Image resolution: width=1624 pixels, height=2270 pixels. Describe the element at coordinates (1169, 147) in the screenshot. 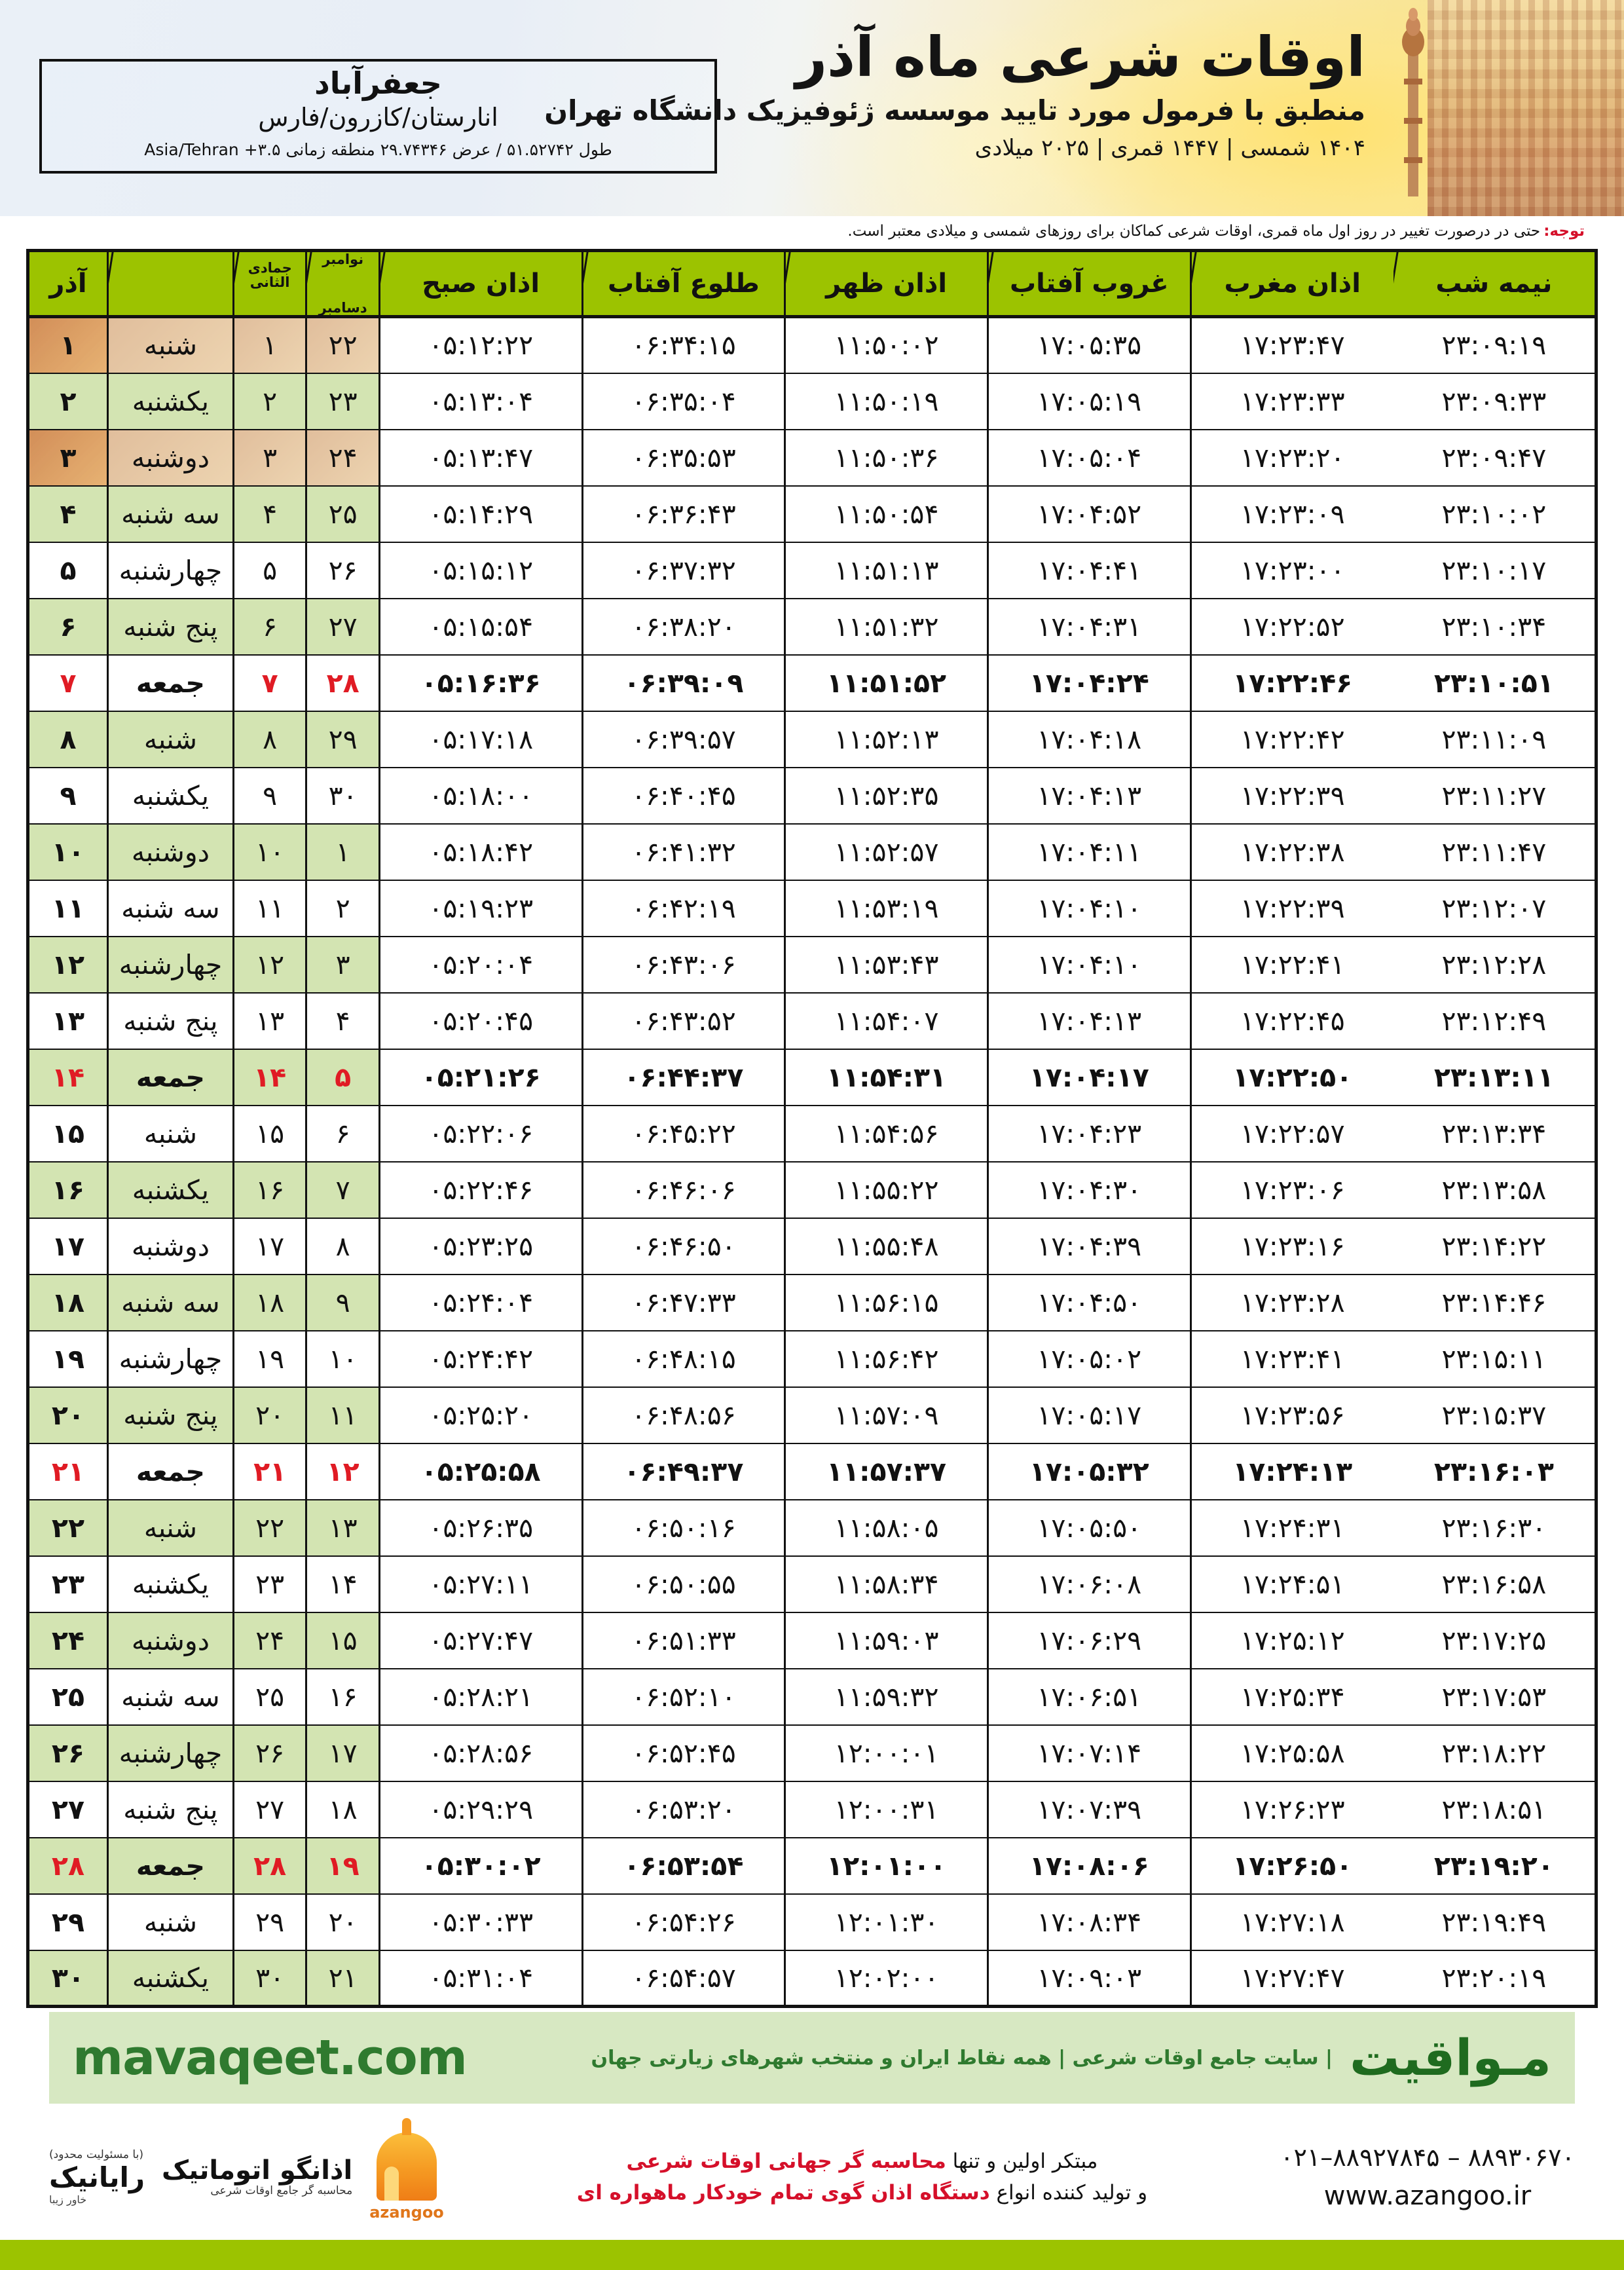

I see `calendar-years: ۱۴۰۴ شمسی | ۱۴۴۷ قمری | ۲۰۲۵ میلادی` at that location.